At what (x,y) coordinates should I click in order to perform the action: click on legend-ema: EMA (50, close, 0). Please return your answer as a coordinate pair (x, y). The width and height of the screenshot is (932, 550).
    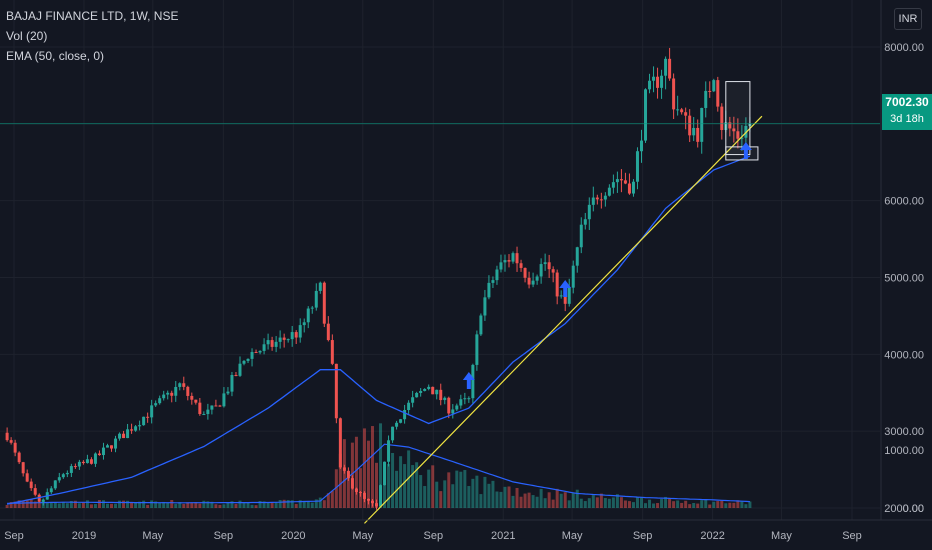
    Looking at the image, I should click on (55, 56).